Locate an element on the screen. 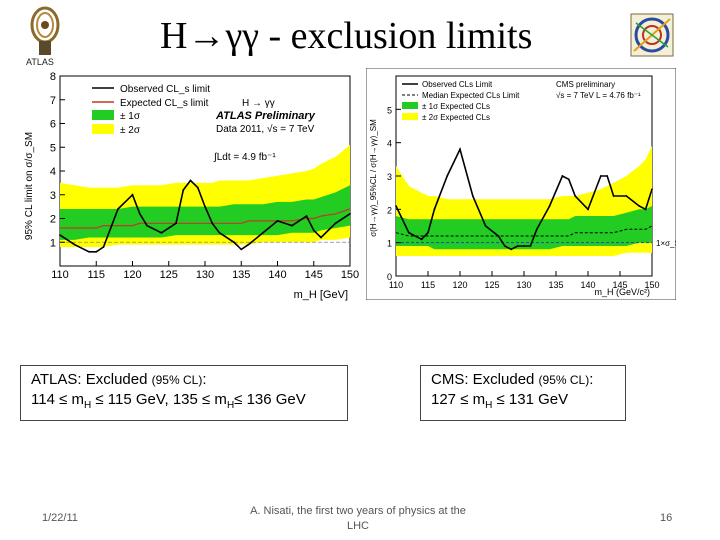 This screenshot has width=720, height=540. footer-page-number: 16 is located at coordinates (666, 518).